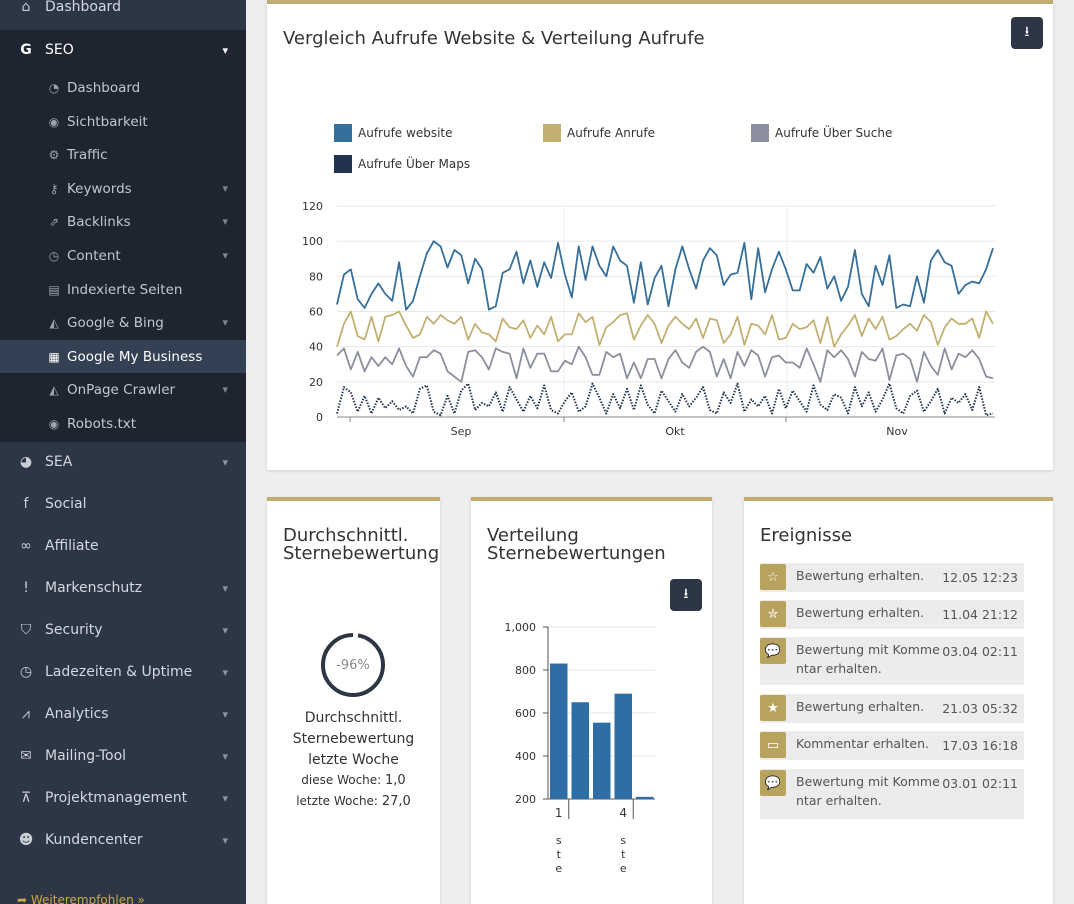 This screenshot has width=1074, height=904. I want to click on sidebar-item-label: Projektmanagement, so click(116, 798).